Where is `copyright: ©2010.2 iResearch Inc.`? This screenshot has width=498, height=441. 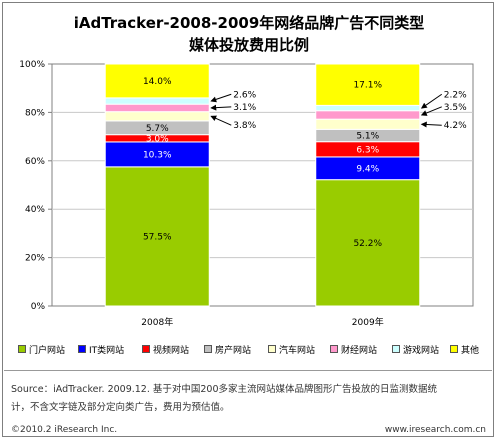
copyright: ©2010.2 iResearch Inc. is located at coordinates (64, 430).